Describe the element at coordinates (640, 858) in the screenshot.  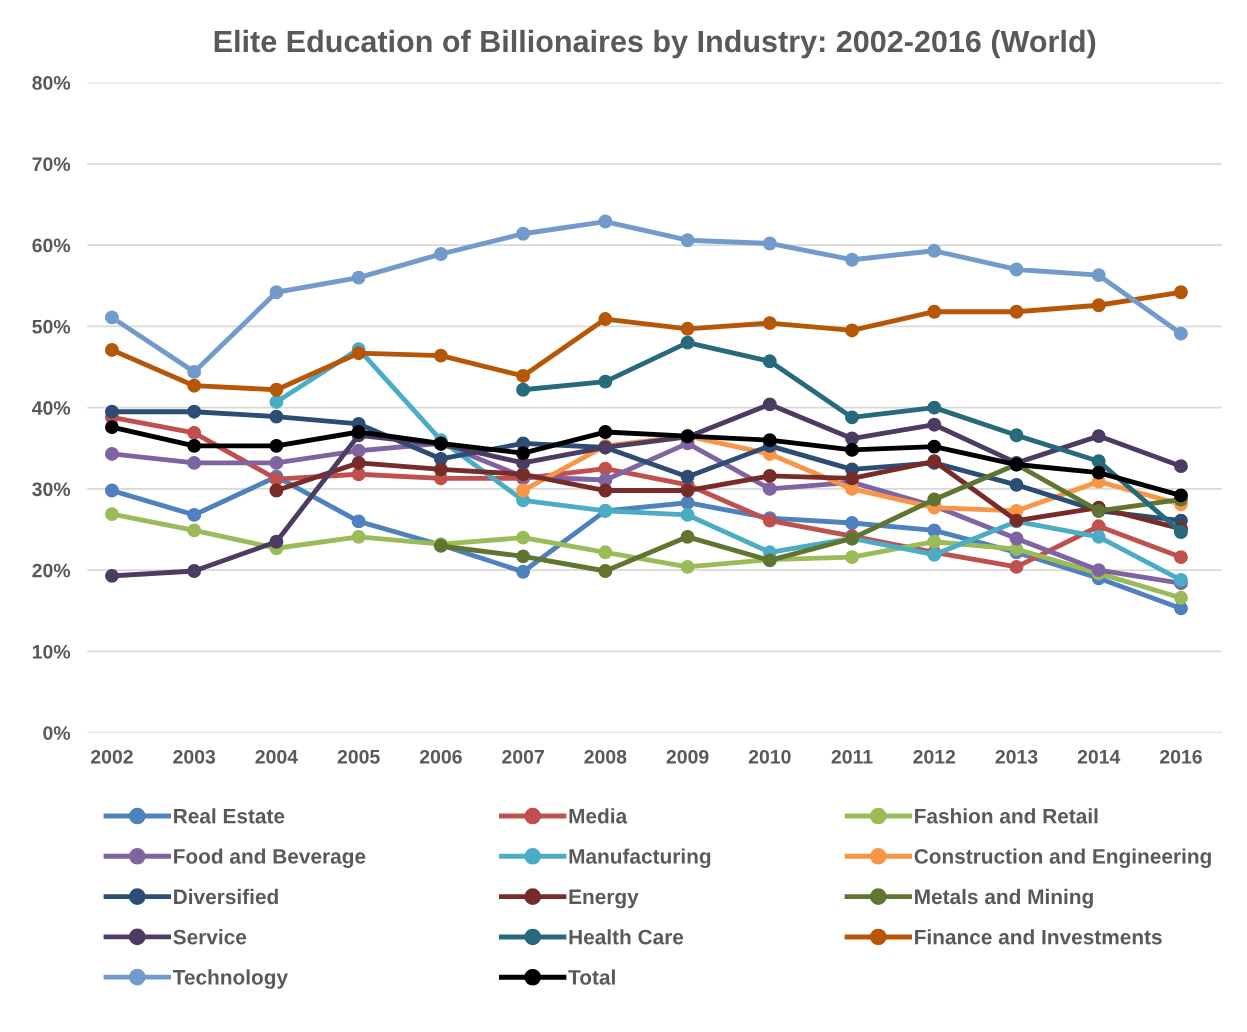
I see `legend-label: Manufacturing` at that location.